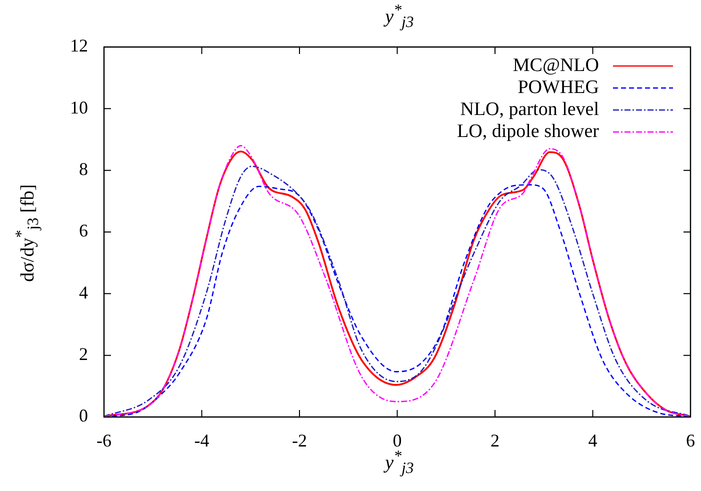  What do you see at coordinates (83, 354) in the screenshot?
I see `y-tick-label: 2` at bounding box center [83, 354].